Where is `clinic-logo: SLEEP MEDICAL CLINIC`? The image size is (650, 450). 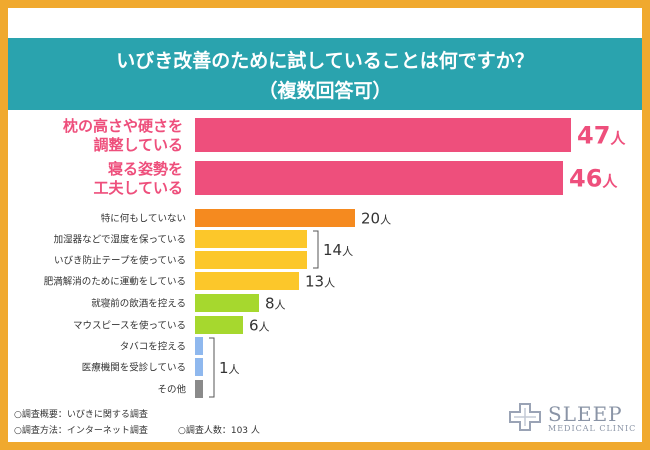 clinic-logo: SLEEP MEDICAL CLINIC is located at coordinates (592, 418).